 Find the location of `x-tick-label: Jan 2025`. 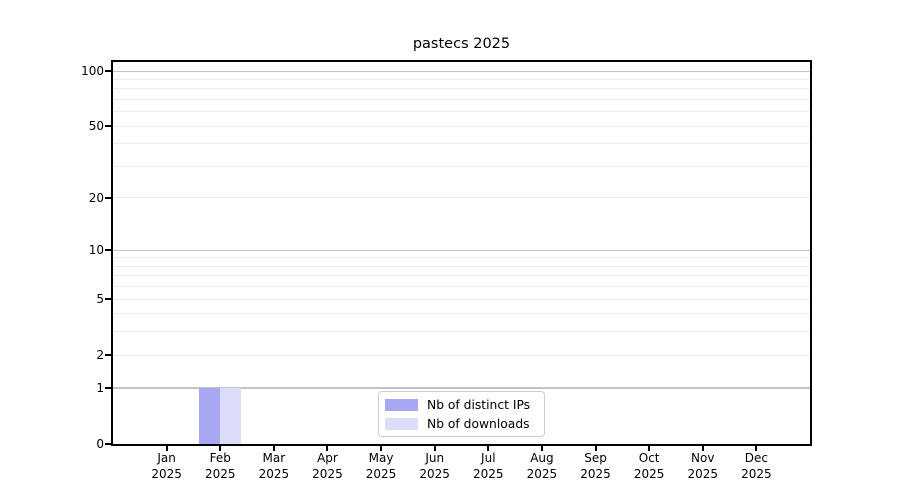

x-tick-label: Jan 2025 is located at coordinates (166, 466).